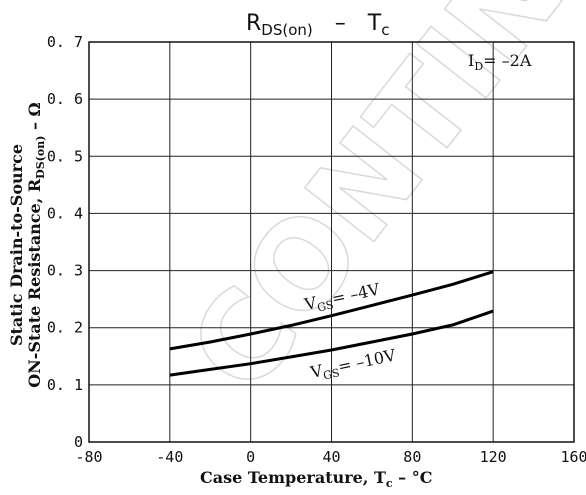  What do you see at coordinates (374, 23) in the screenshot?
I see `title-rhs-main: T` at bounding box center [374, 23].